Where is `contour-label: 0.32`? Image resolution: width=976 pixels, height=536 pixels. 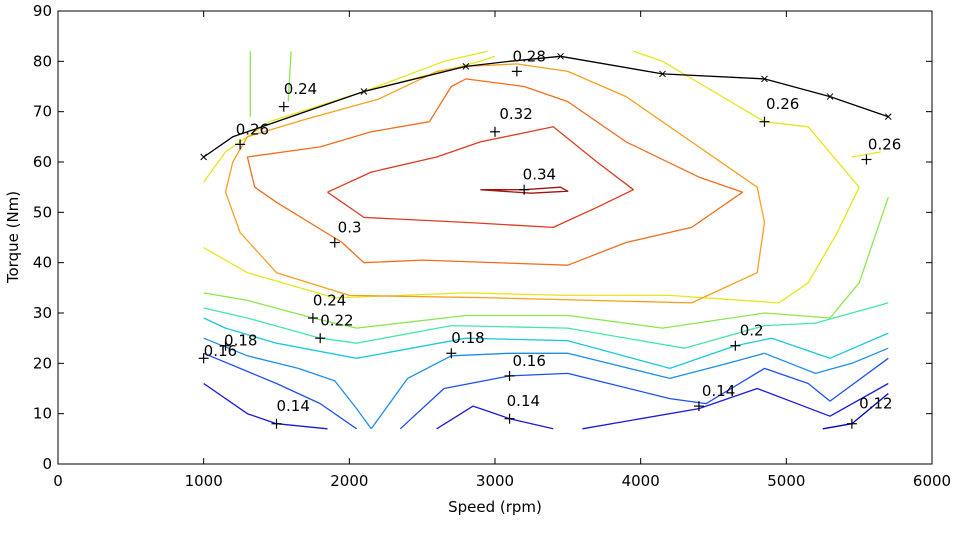
contour-label: 0.32 is located at coordinates (515, 114).